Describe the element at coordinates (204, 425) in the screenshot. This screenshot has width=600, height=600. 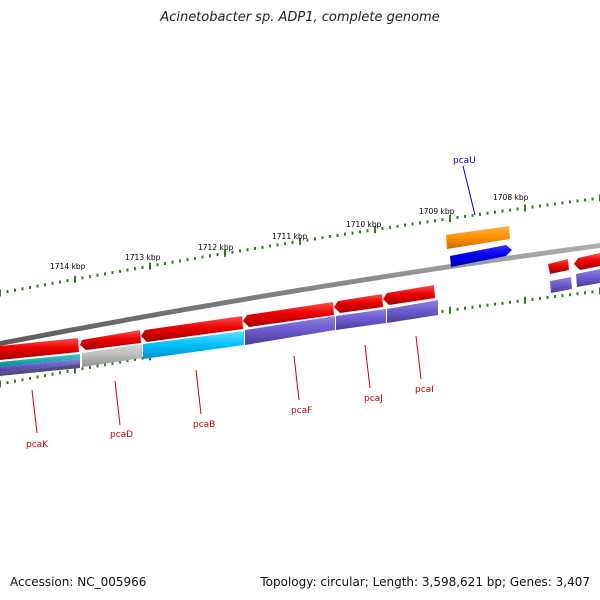
I see `gene-label-pcab: pcaB` at that location.